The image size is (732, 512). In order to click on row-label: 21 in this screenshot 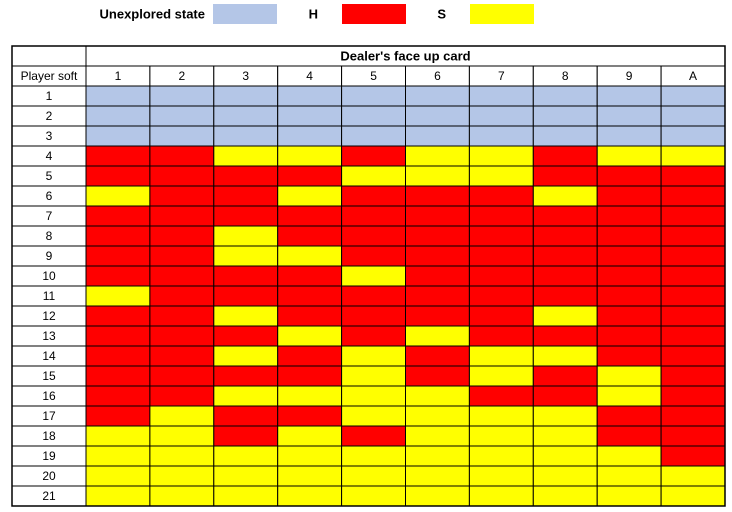, I will do `click(49, 496)`.